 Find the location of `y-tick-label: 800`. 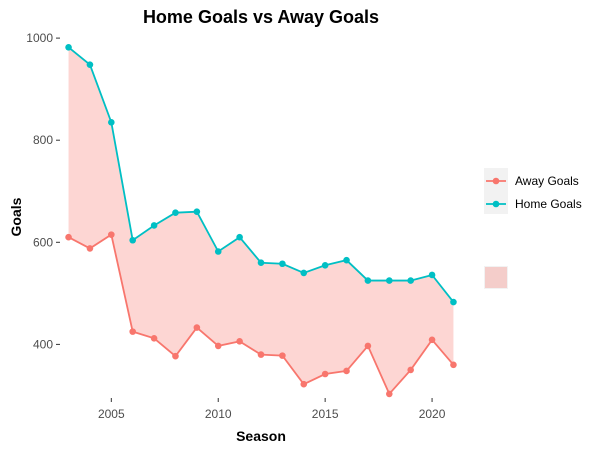

y-tick-label: 800 is located at coordinates (43, 140).